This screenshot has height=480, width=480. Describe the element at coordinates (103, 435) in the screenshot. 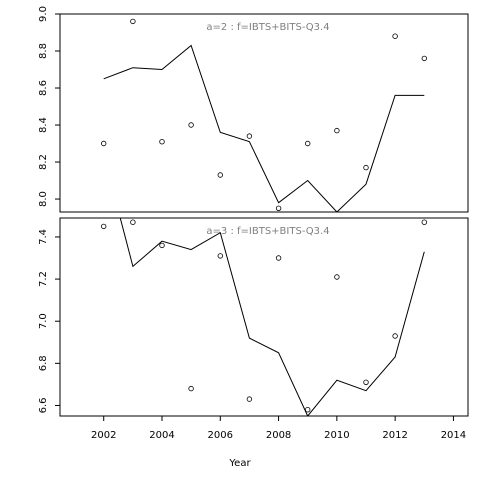

I see `x-tick-label: 2002` at that location.